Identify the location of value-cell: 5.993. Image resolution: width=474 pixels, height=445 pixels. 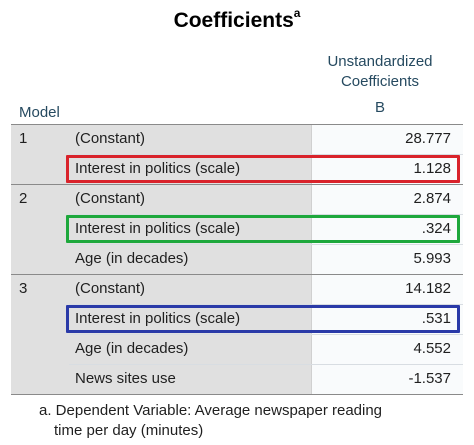
(387, 259).